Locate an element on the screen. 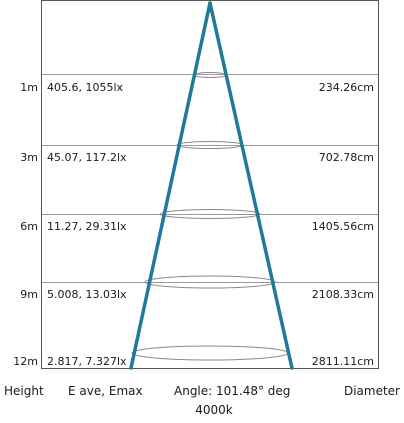 This screenshot has height=423, width=404. row-diameter-9m: 2108.33cm is located at coordinates (343, 294).